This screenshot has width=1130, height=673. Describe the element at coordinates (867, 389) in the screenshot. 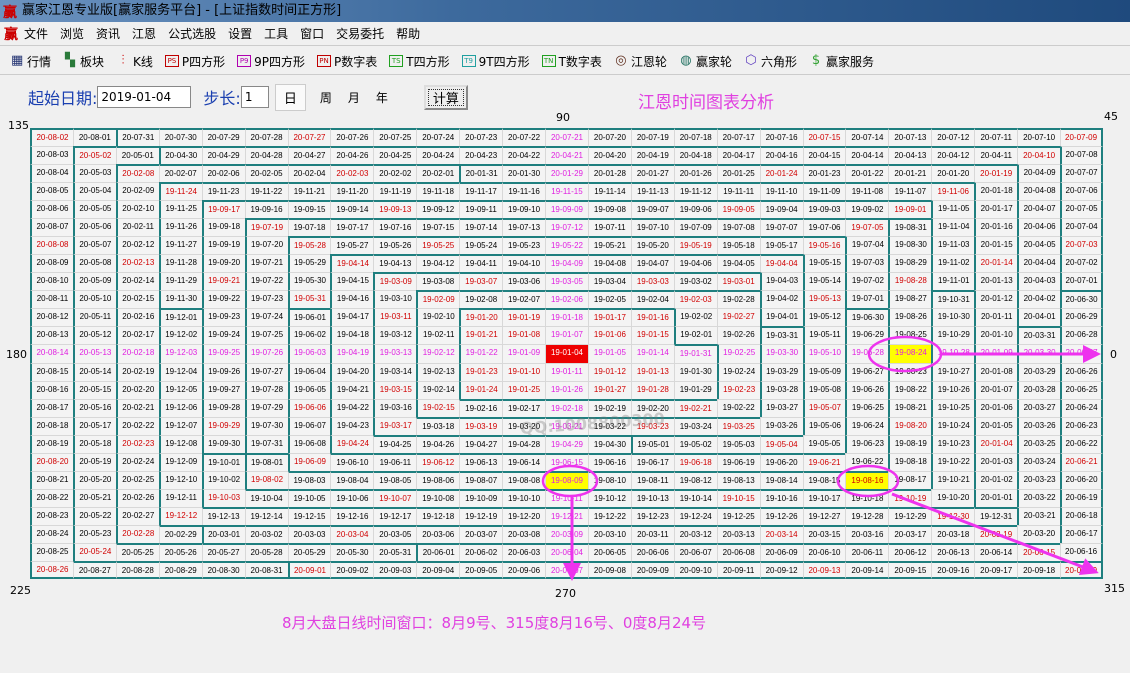

I see `grid-cell: 19-06-26` at that location.